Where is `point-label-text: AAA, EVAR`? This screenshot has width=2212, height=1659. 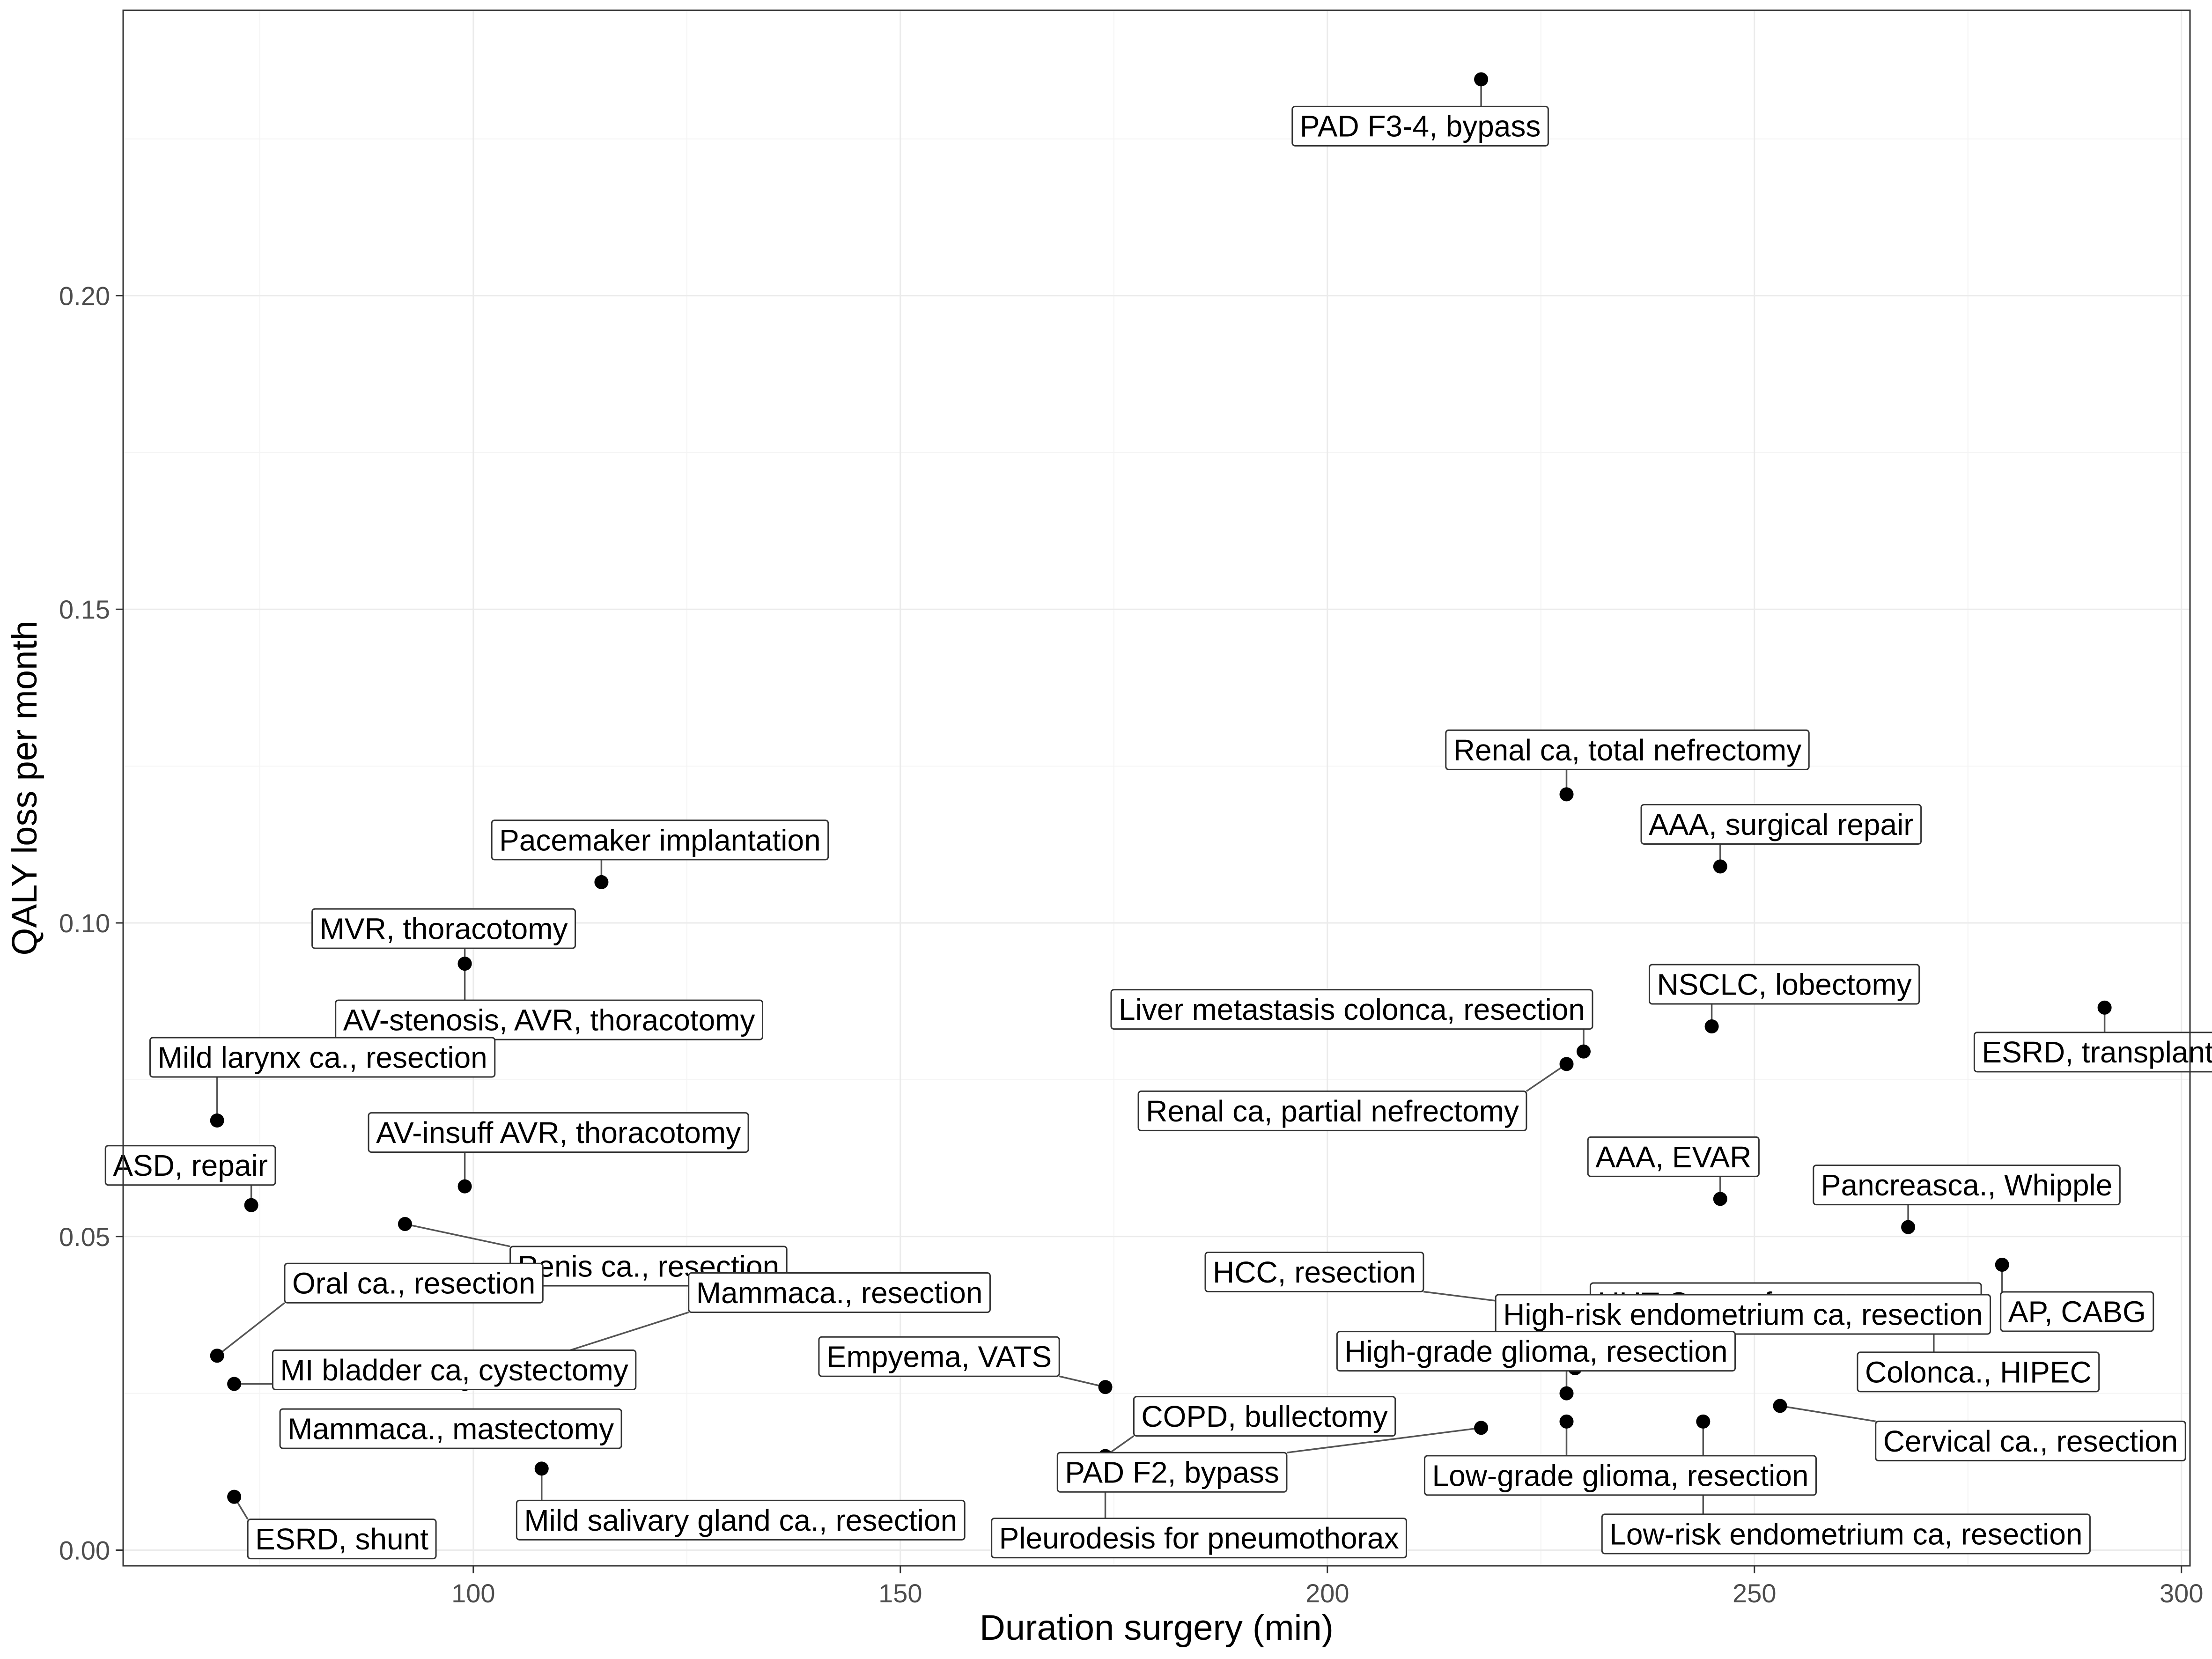
point-label-text: AAA, EVAR is located at coordinates (1673, 1157).